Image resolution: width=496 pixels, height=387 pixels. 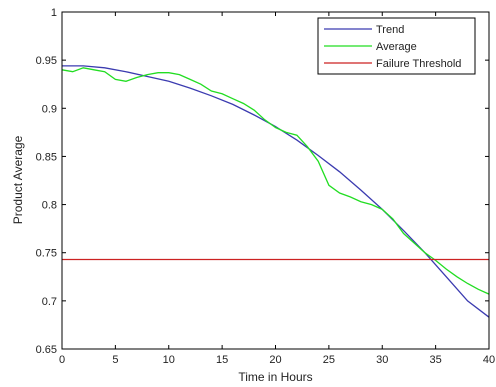 I want to click on x-tick-label: 40, so click(x=489, y=360).